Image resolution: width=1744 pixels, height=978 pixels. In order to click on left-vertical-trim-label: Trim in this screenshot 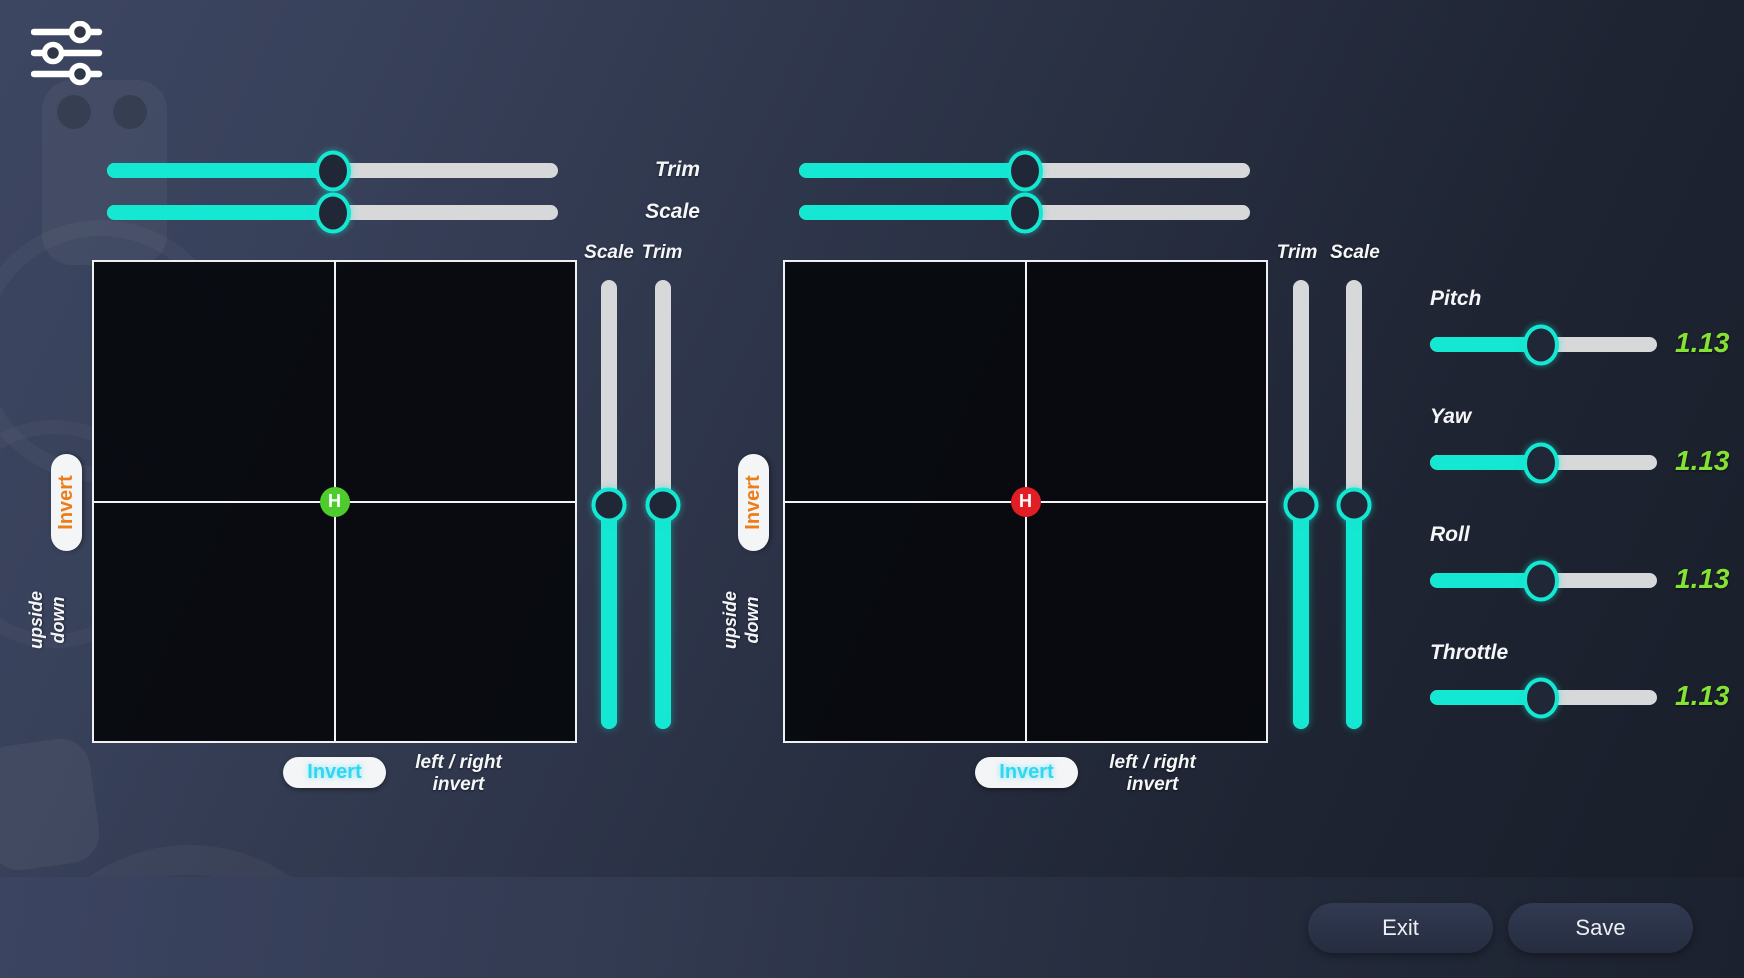, I will do `click(662, 252)`.